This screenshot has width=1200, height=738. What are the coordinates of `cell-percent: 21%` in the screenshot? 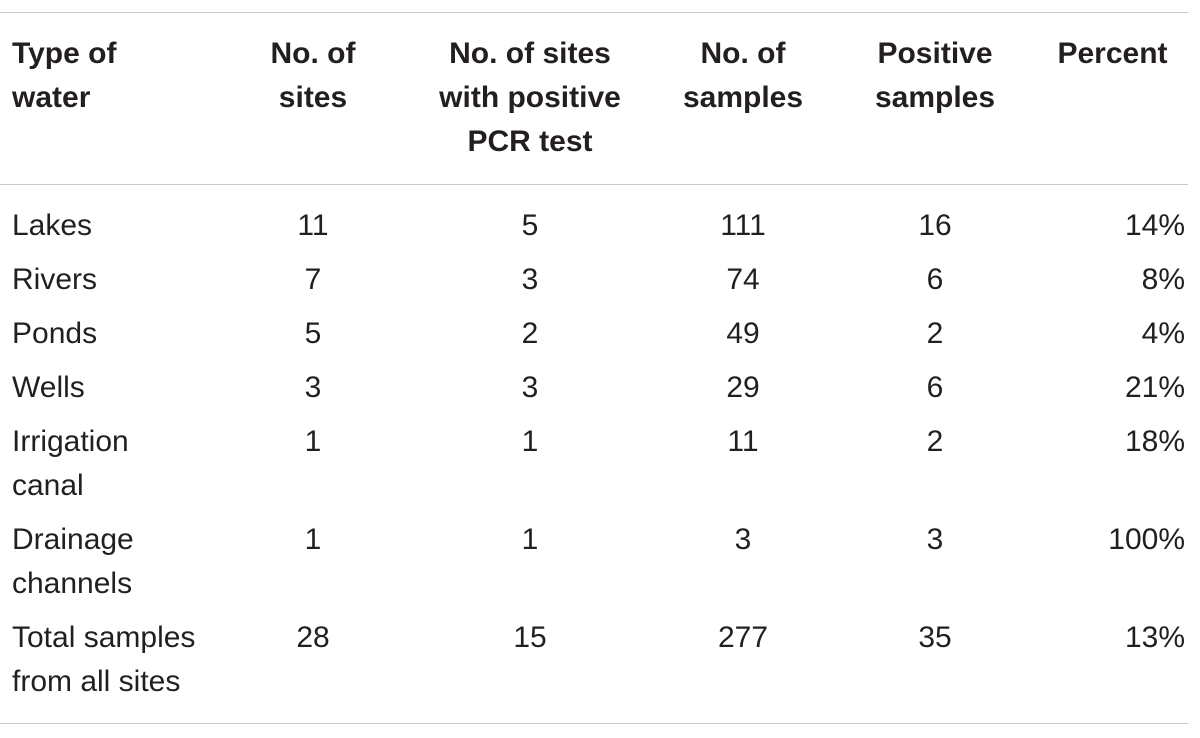 It's located at (1154, 387).